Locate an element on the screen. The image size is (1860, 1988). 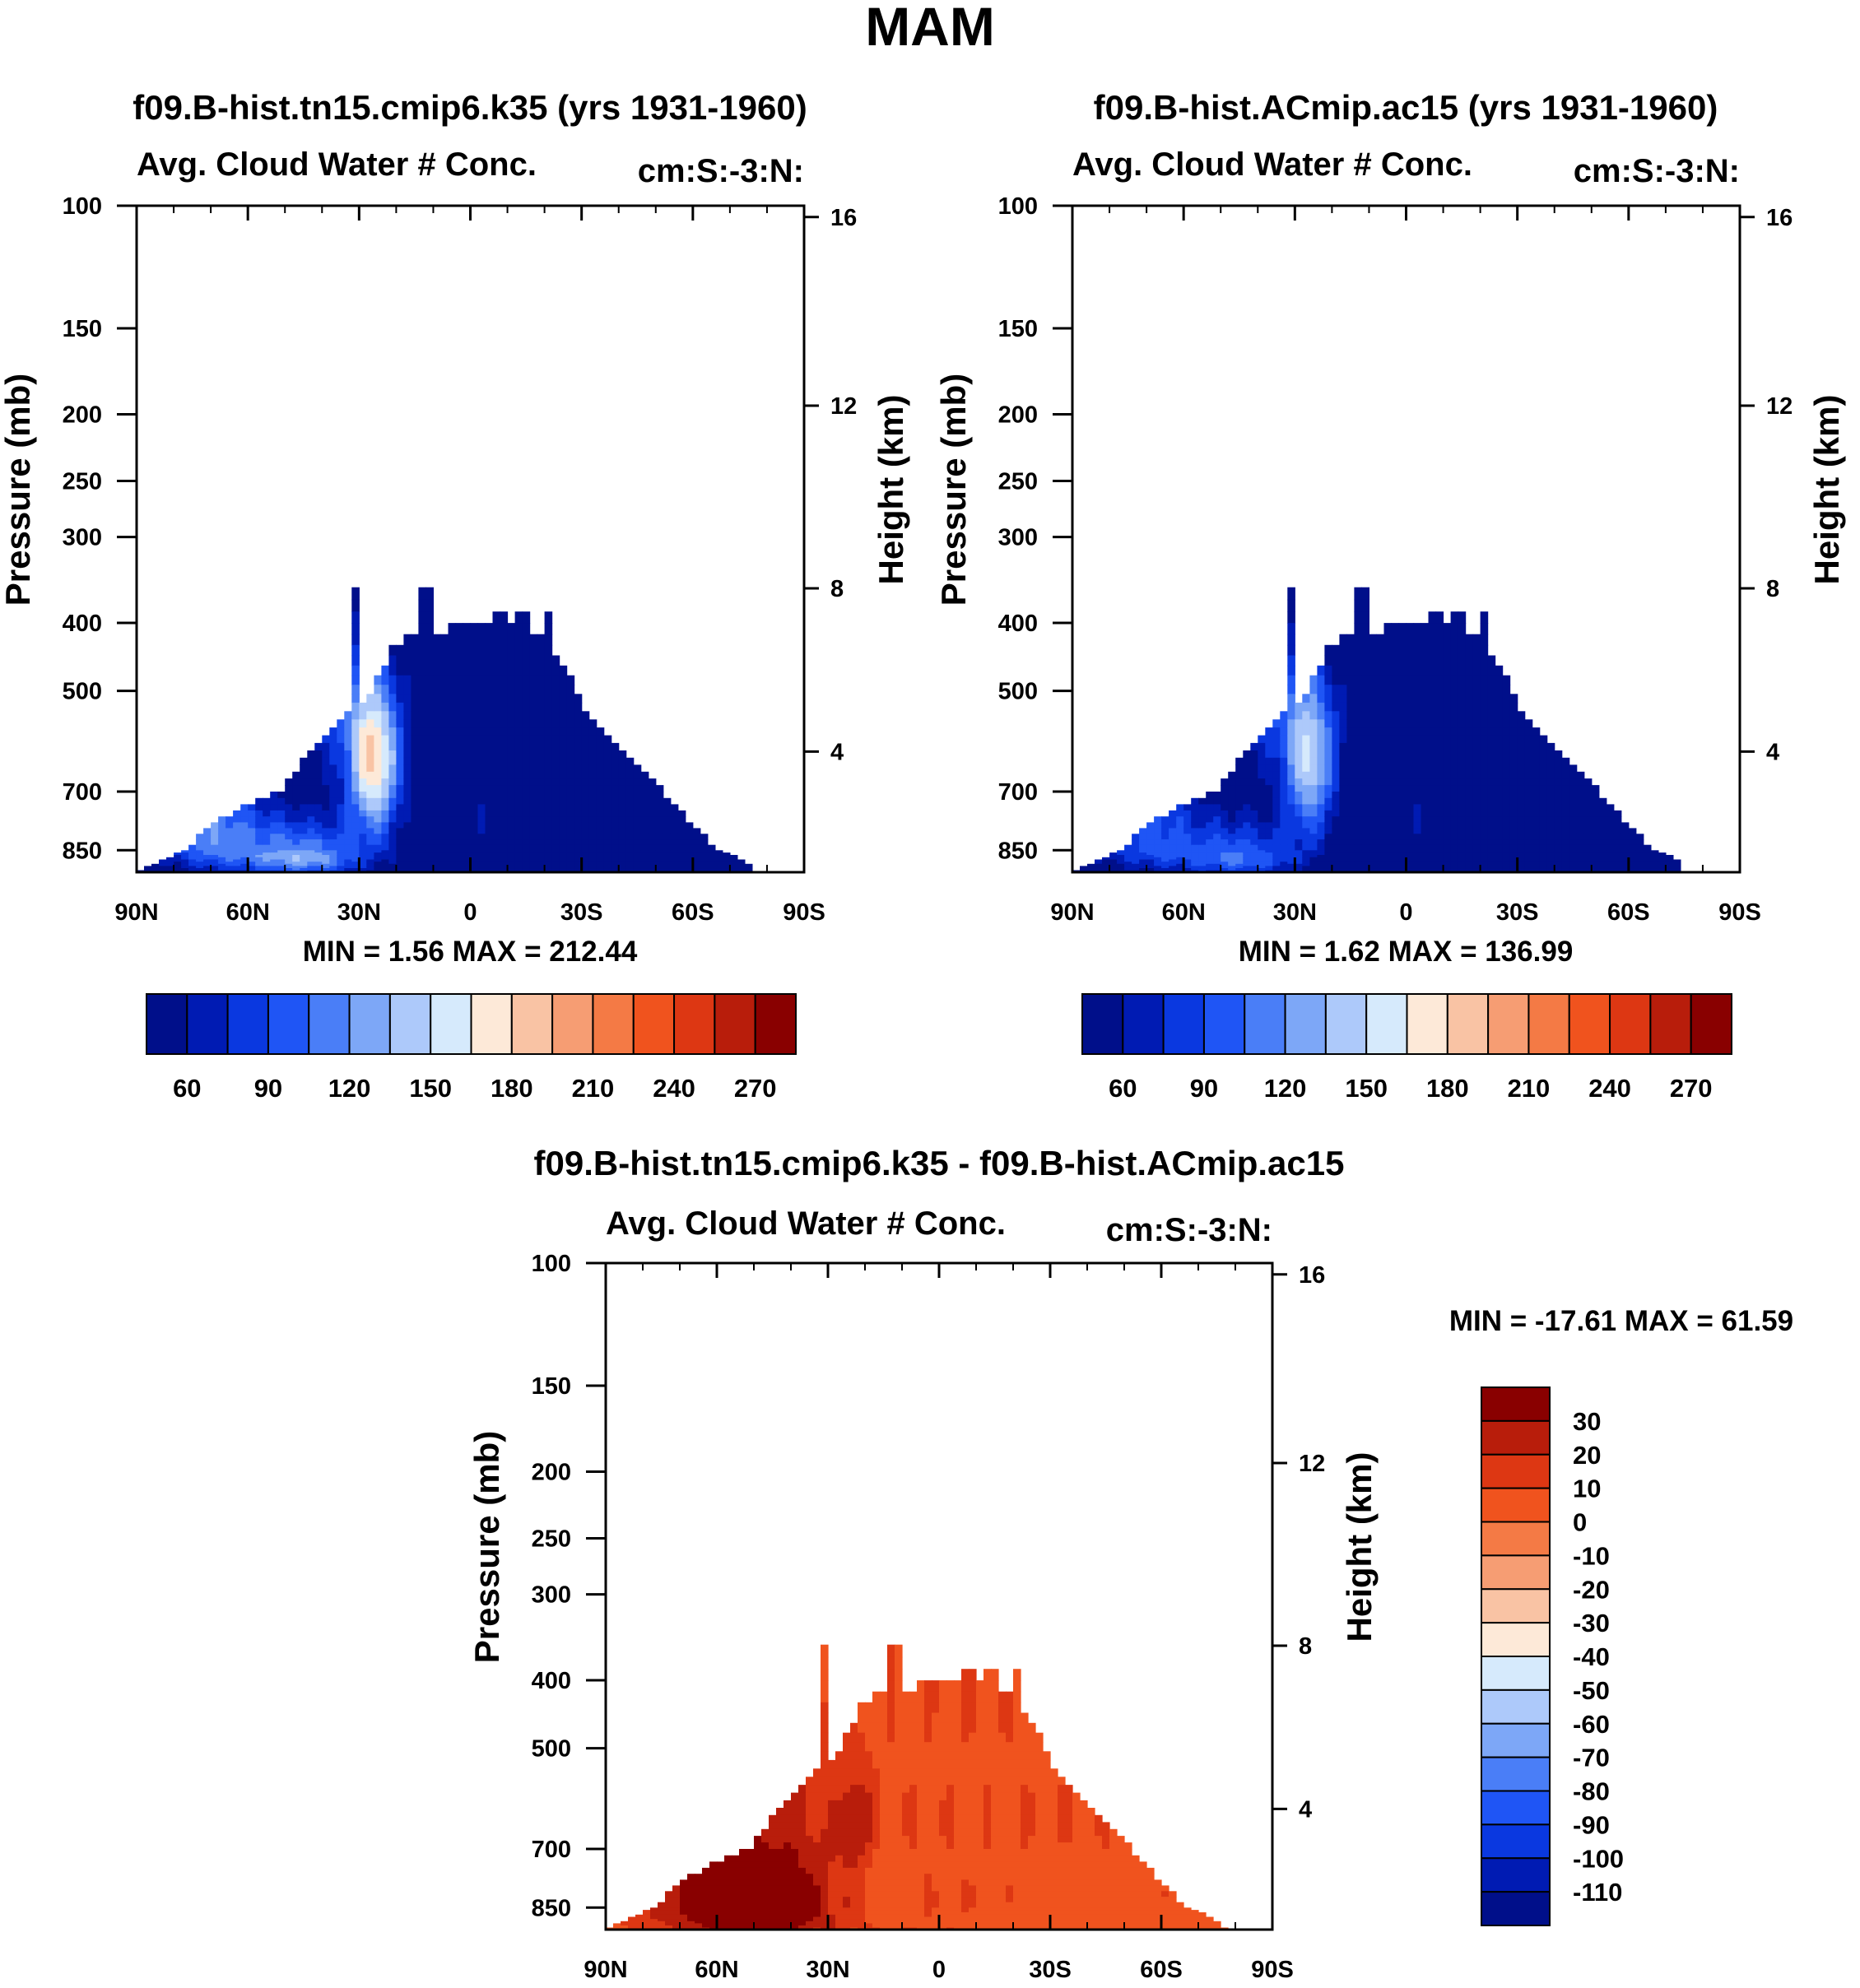
y-right-tick-label: 4 is located at coordinates (1772, 752).